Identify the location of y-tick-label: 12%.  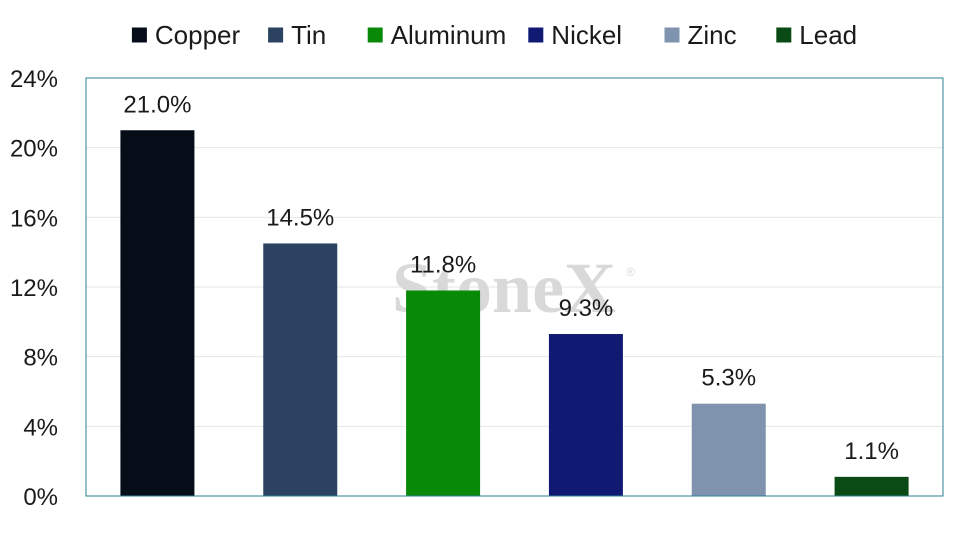
(34, 288).